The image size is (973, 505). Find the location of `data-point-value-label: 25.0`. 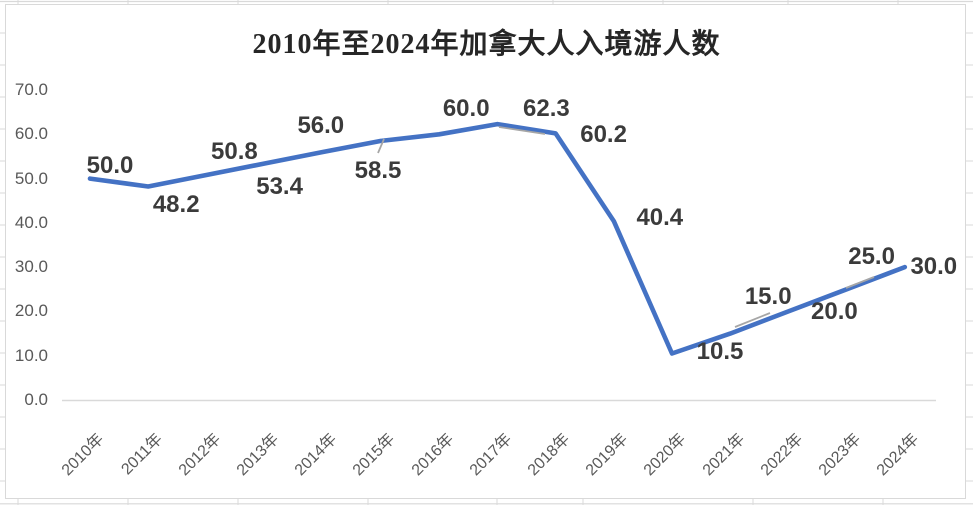

data-point-value-label: 25.0 is located at coordinates (871, 257).